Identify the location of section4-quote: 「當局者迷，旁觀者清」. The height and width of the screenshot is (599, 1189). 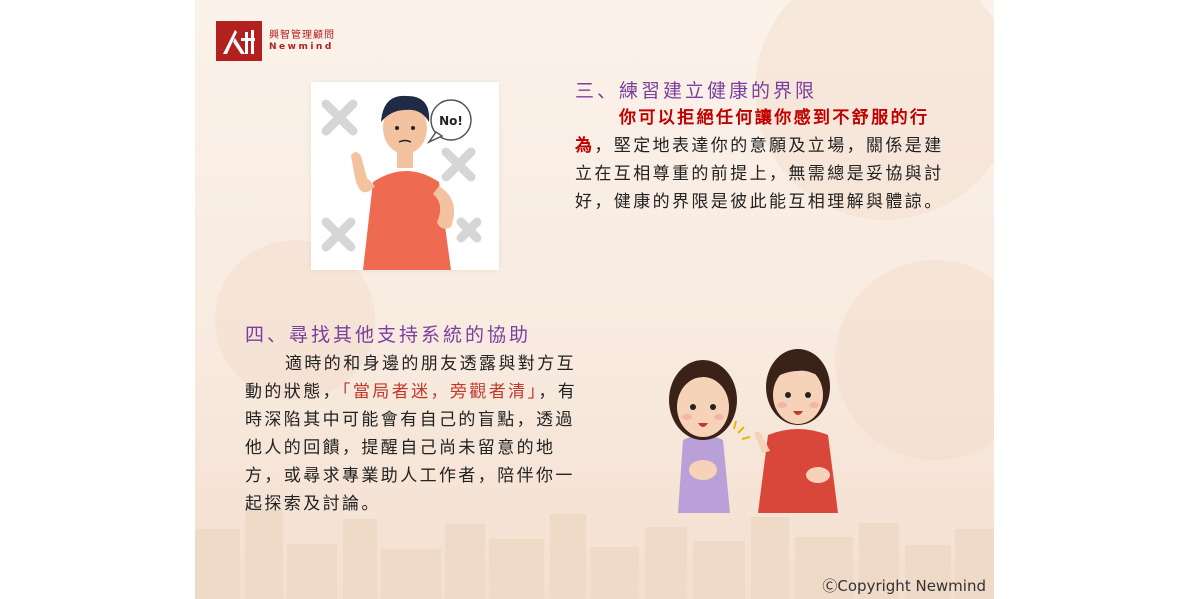
(440, 392).